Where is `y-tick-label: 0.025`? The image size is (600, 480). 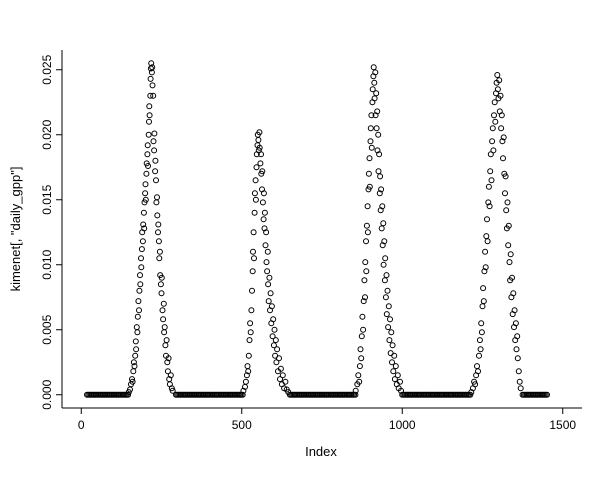
y-tick-label: 0.025 is located at coordinates (47, 69).